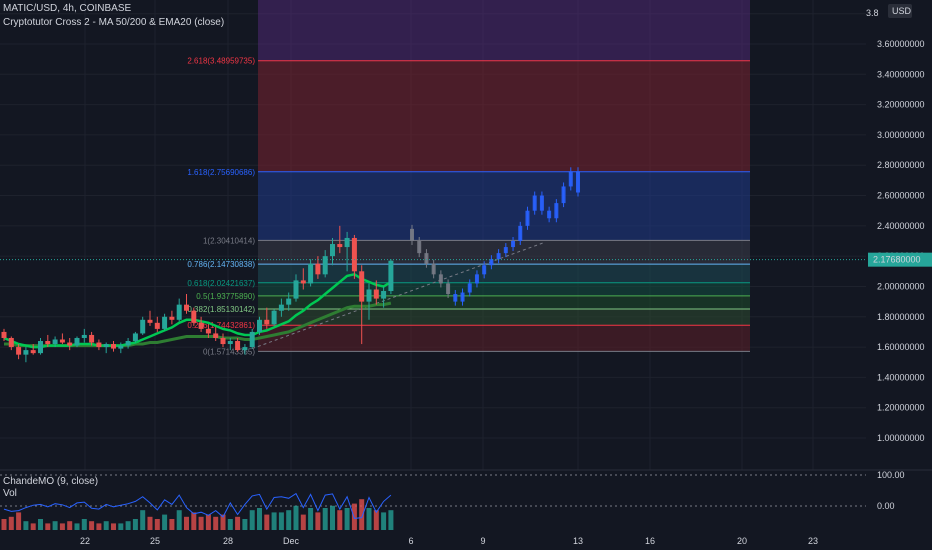  What do you see at coordinates (742, 541) in the screenshot?
I see `time-tick-label: 20` at bounding box center [742, 541].